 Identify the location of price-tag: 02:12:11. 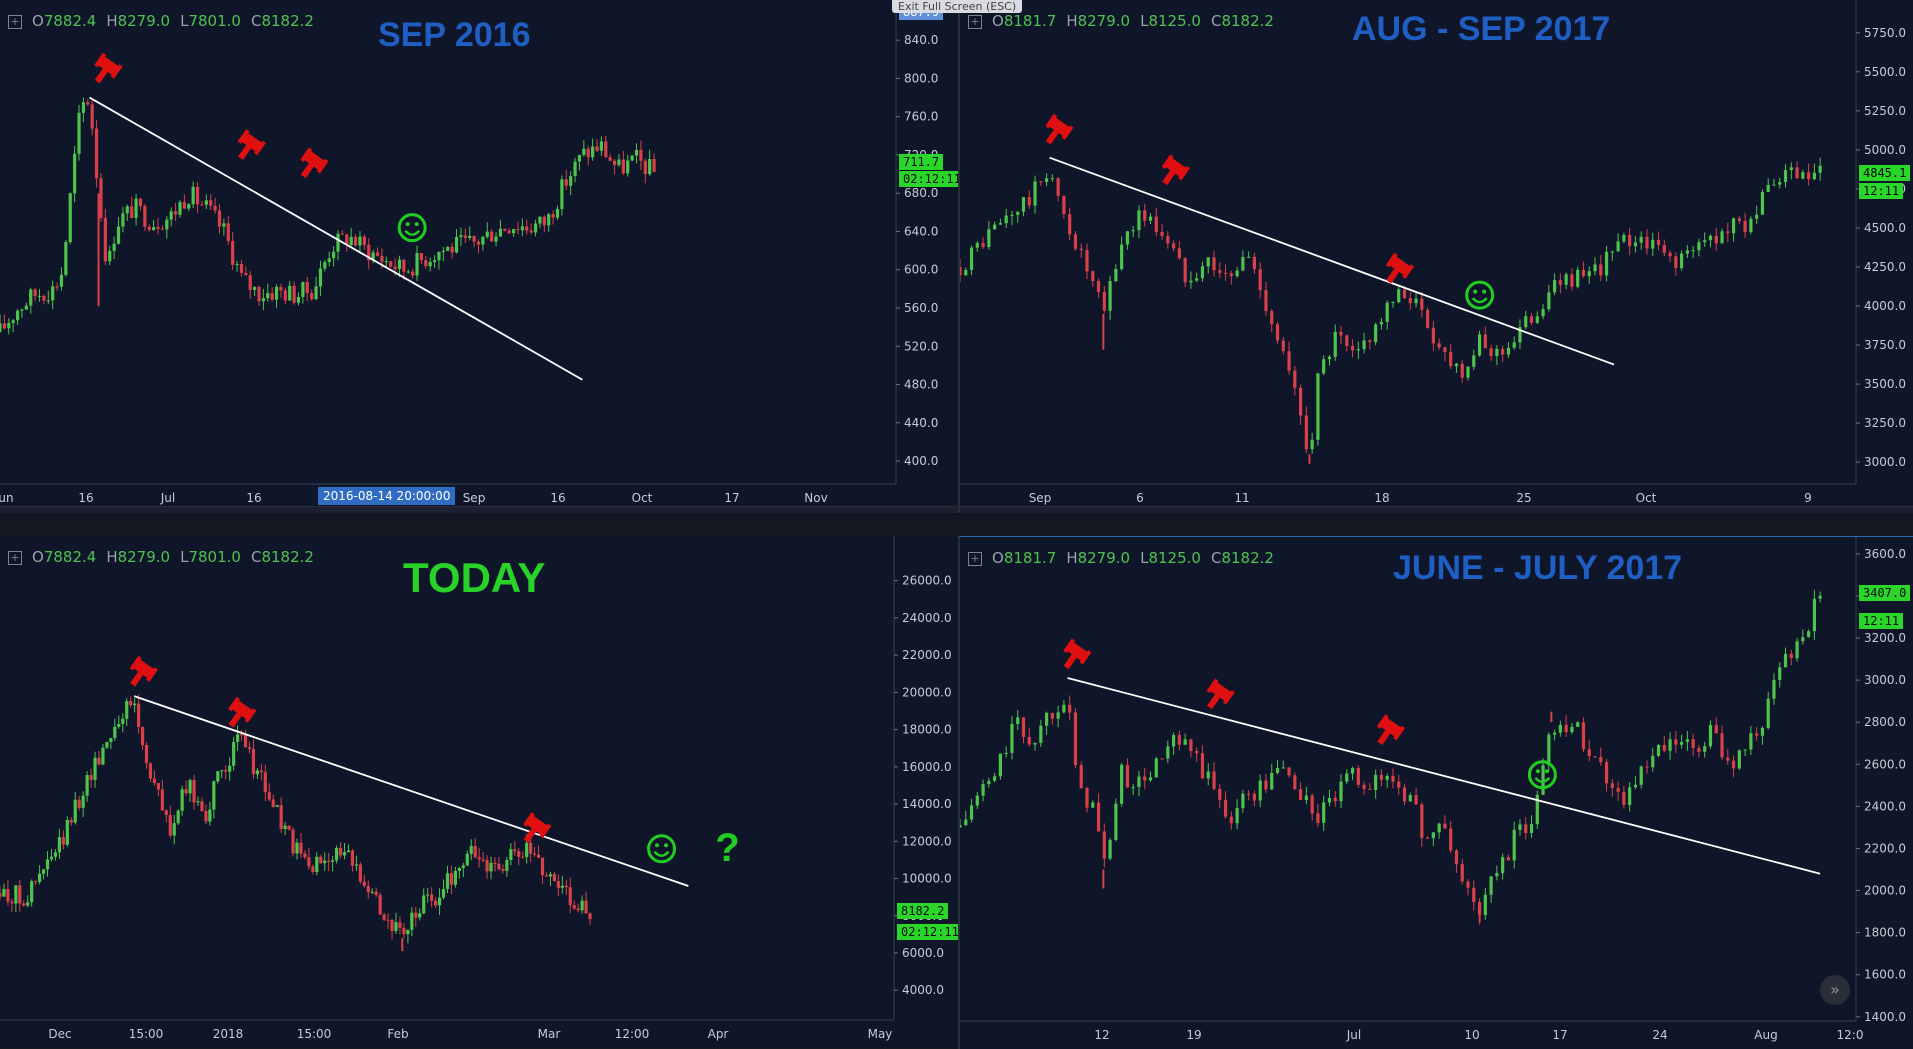
(927, 931).